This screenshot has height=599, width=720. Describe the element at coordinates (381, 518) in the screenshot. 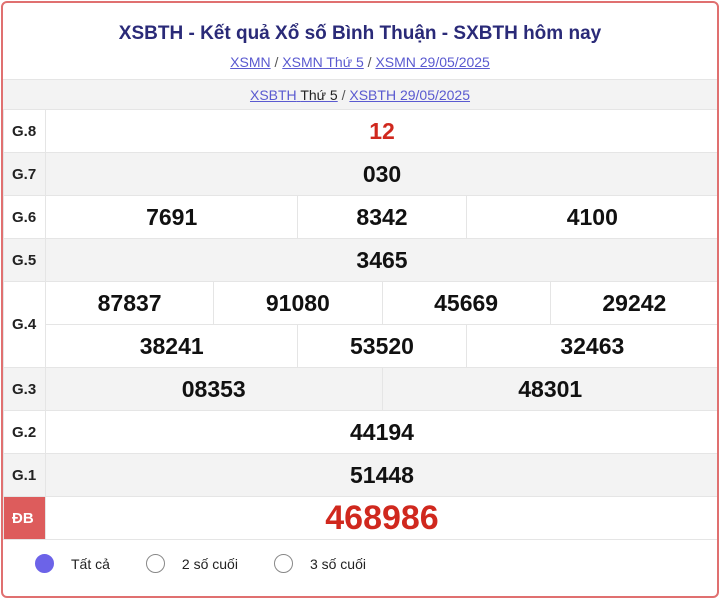

I see `special-prize-number: 468986` at that location.